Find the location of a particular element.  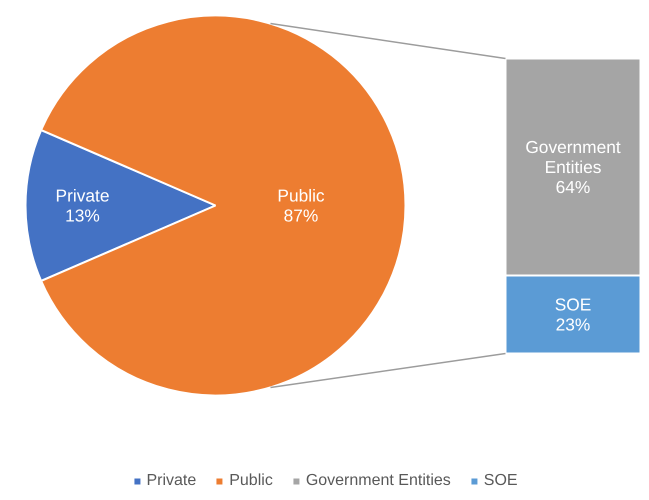

data-label: 87% is located at coordinates (301, 216).